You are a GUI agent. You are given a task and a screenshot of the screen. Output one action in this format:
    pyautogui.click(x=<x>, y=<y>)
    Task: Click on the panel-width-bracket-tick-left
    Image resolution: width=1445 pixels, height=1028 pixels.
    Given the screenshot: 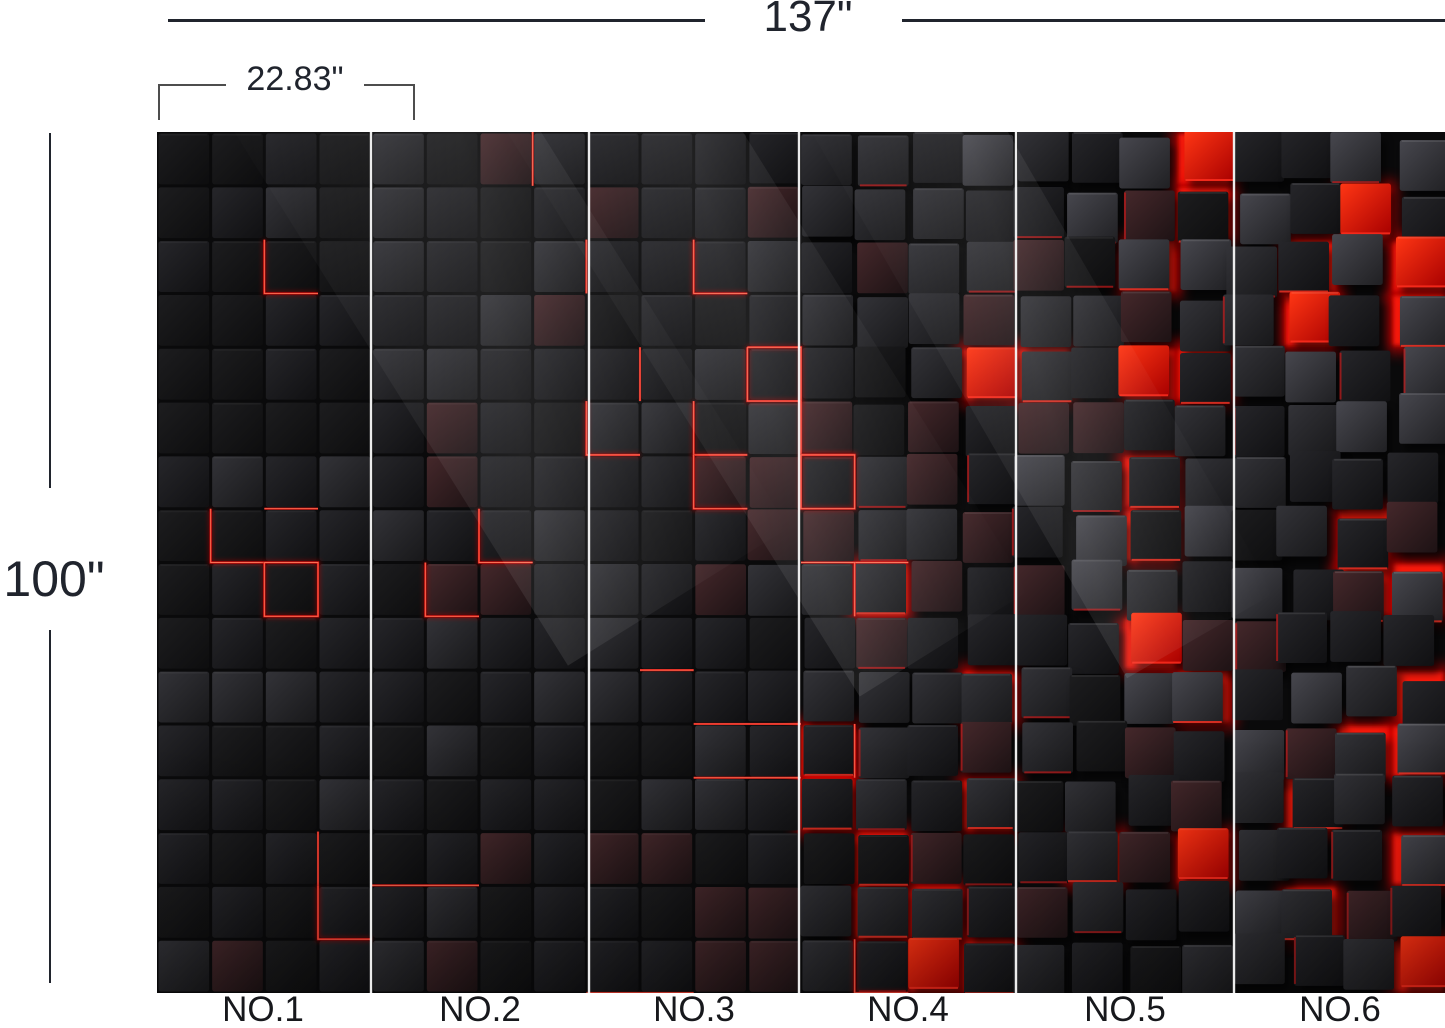 What is the action you would take?
    pyautogui.click(x=159, y=102)
    